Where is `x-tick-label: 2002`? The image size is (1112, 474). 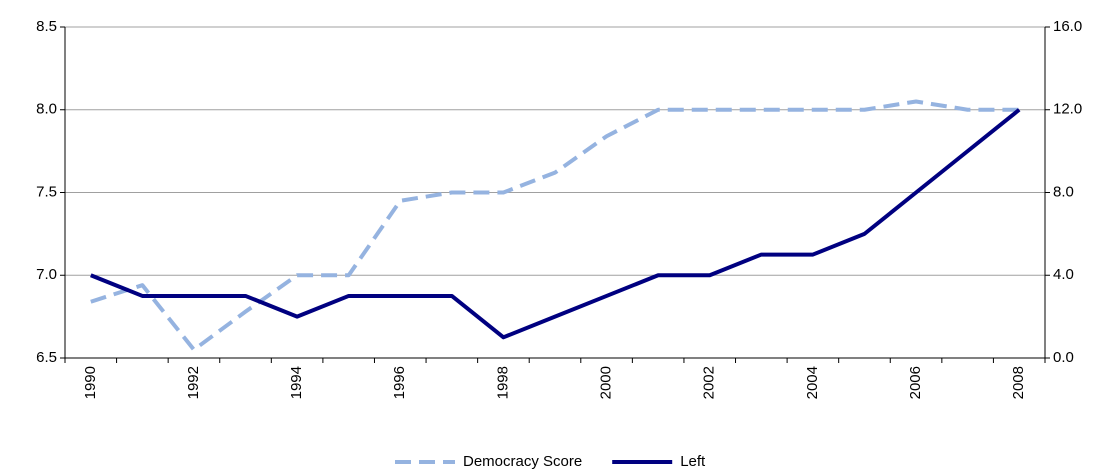
x-tick-label: 2002 is located at coordinates (709, 382).